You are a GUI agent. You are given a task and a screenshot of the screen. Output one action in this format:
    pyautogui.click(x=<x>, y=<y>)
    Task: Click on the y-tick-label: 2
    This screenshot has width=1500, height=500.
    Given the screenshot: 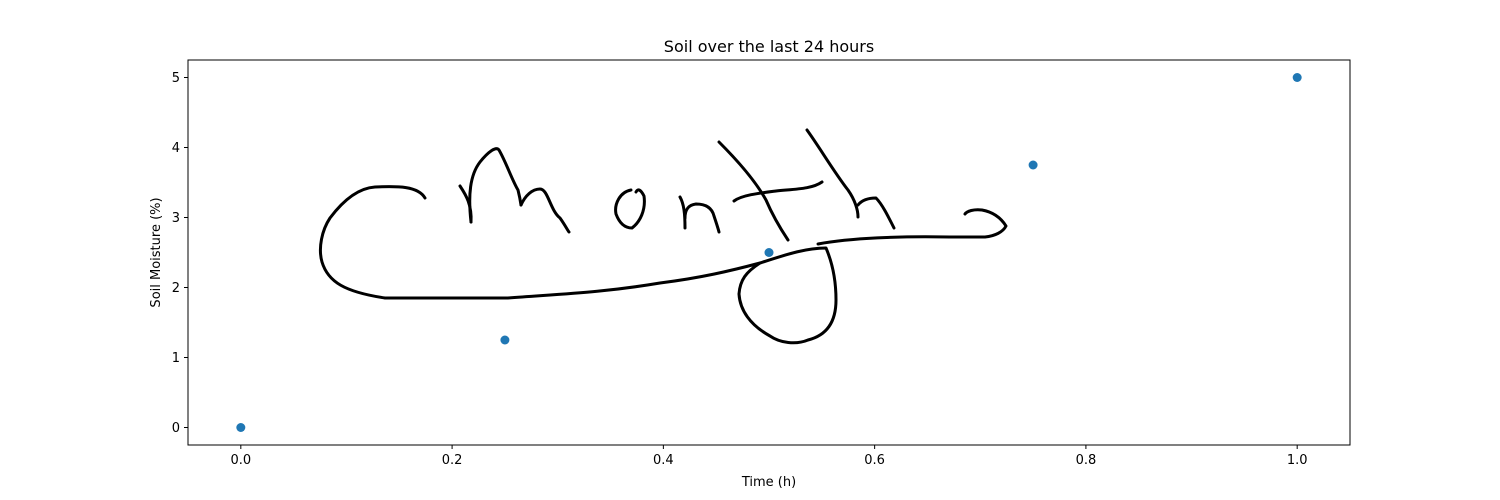 What is the action you would take?
    pyautogui.click(x=176, y=288)
    